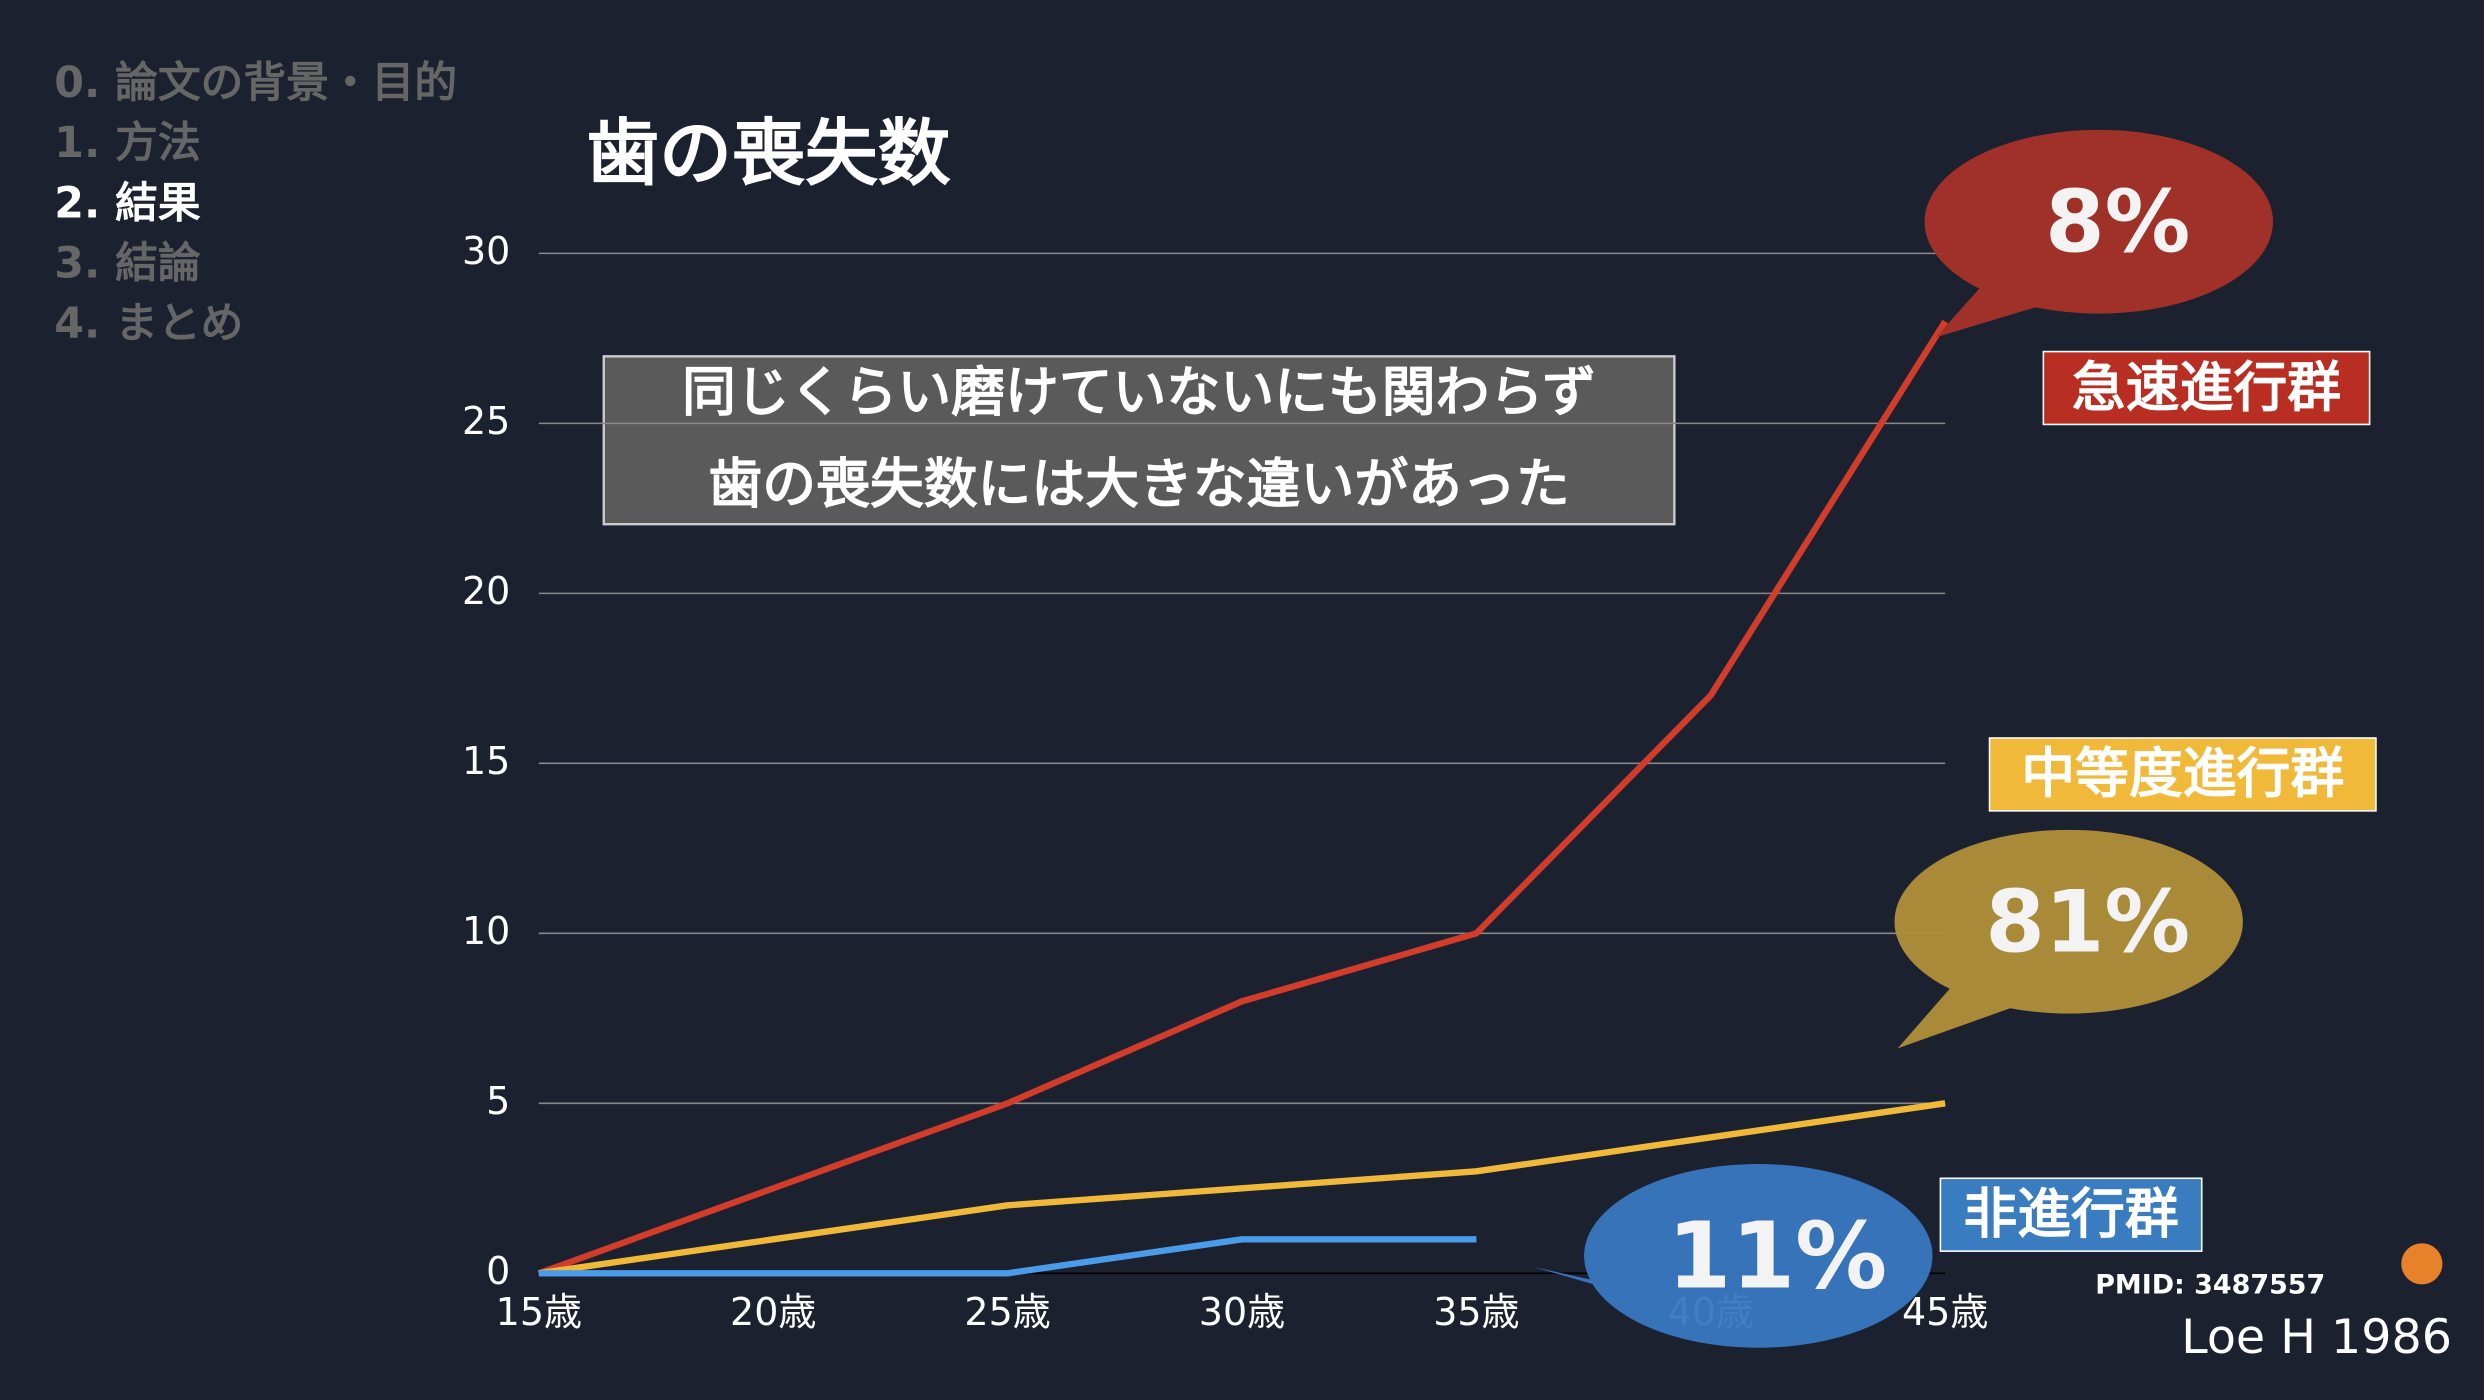 This screenshot has height=1400, width=2484. Describe the element at coordinates (2316, 1337) in the screenshot. I see `citation: Loe H 1986` at that location.